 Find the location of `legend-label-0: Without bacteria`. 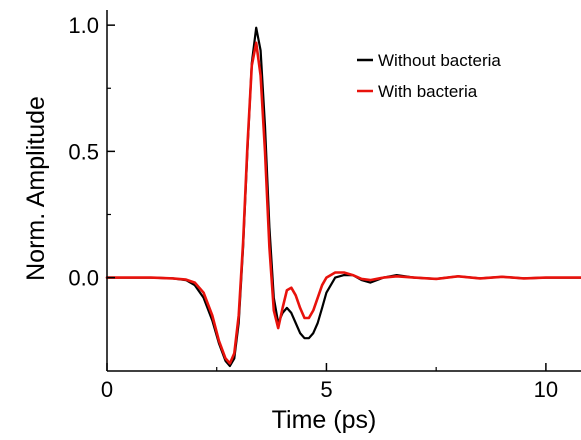

legend-label-0: Without bacteria is located at coordinates (439, 60).